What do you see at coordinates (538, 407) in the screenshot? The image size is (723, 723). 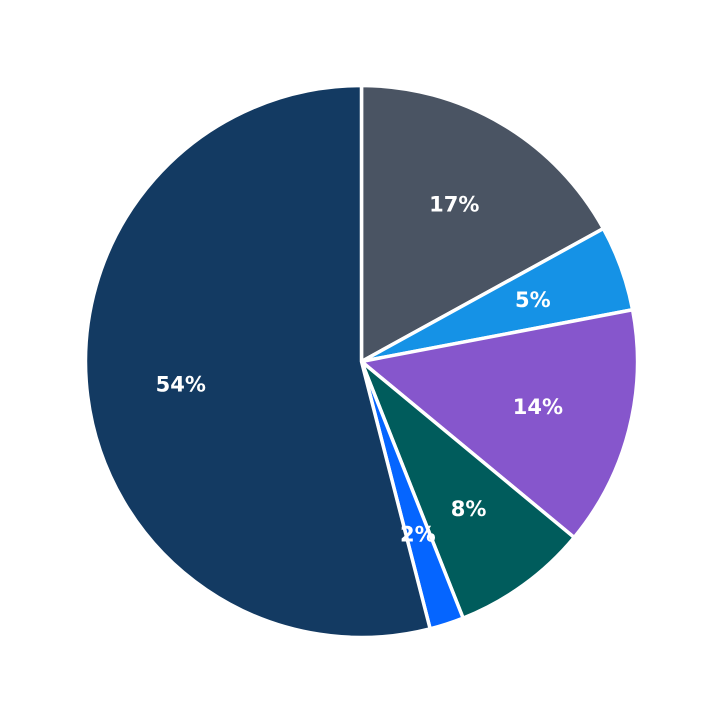 I see `pie-slice-label: 14%` at bounding box center [538, 407].